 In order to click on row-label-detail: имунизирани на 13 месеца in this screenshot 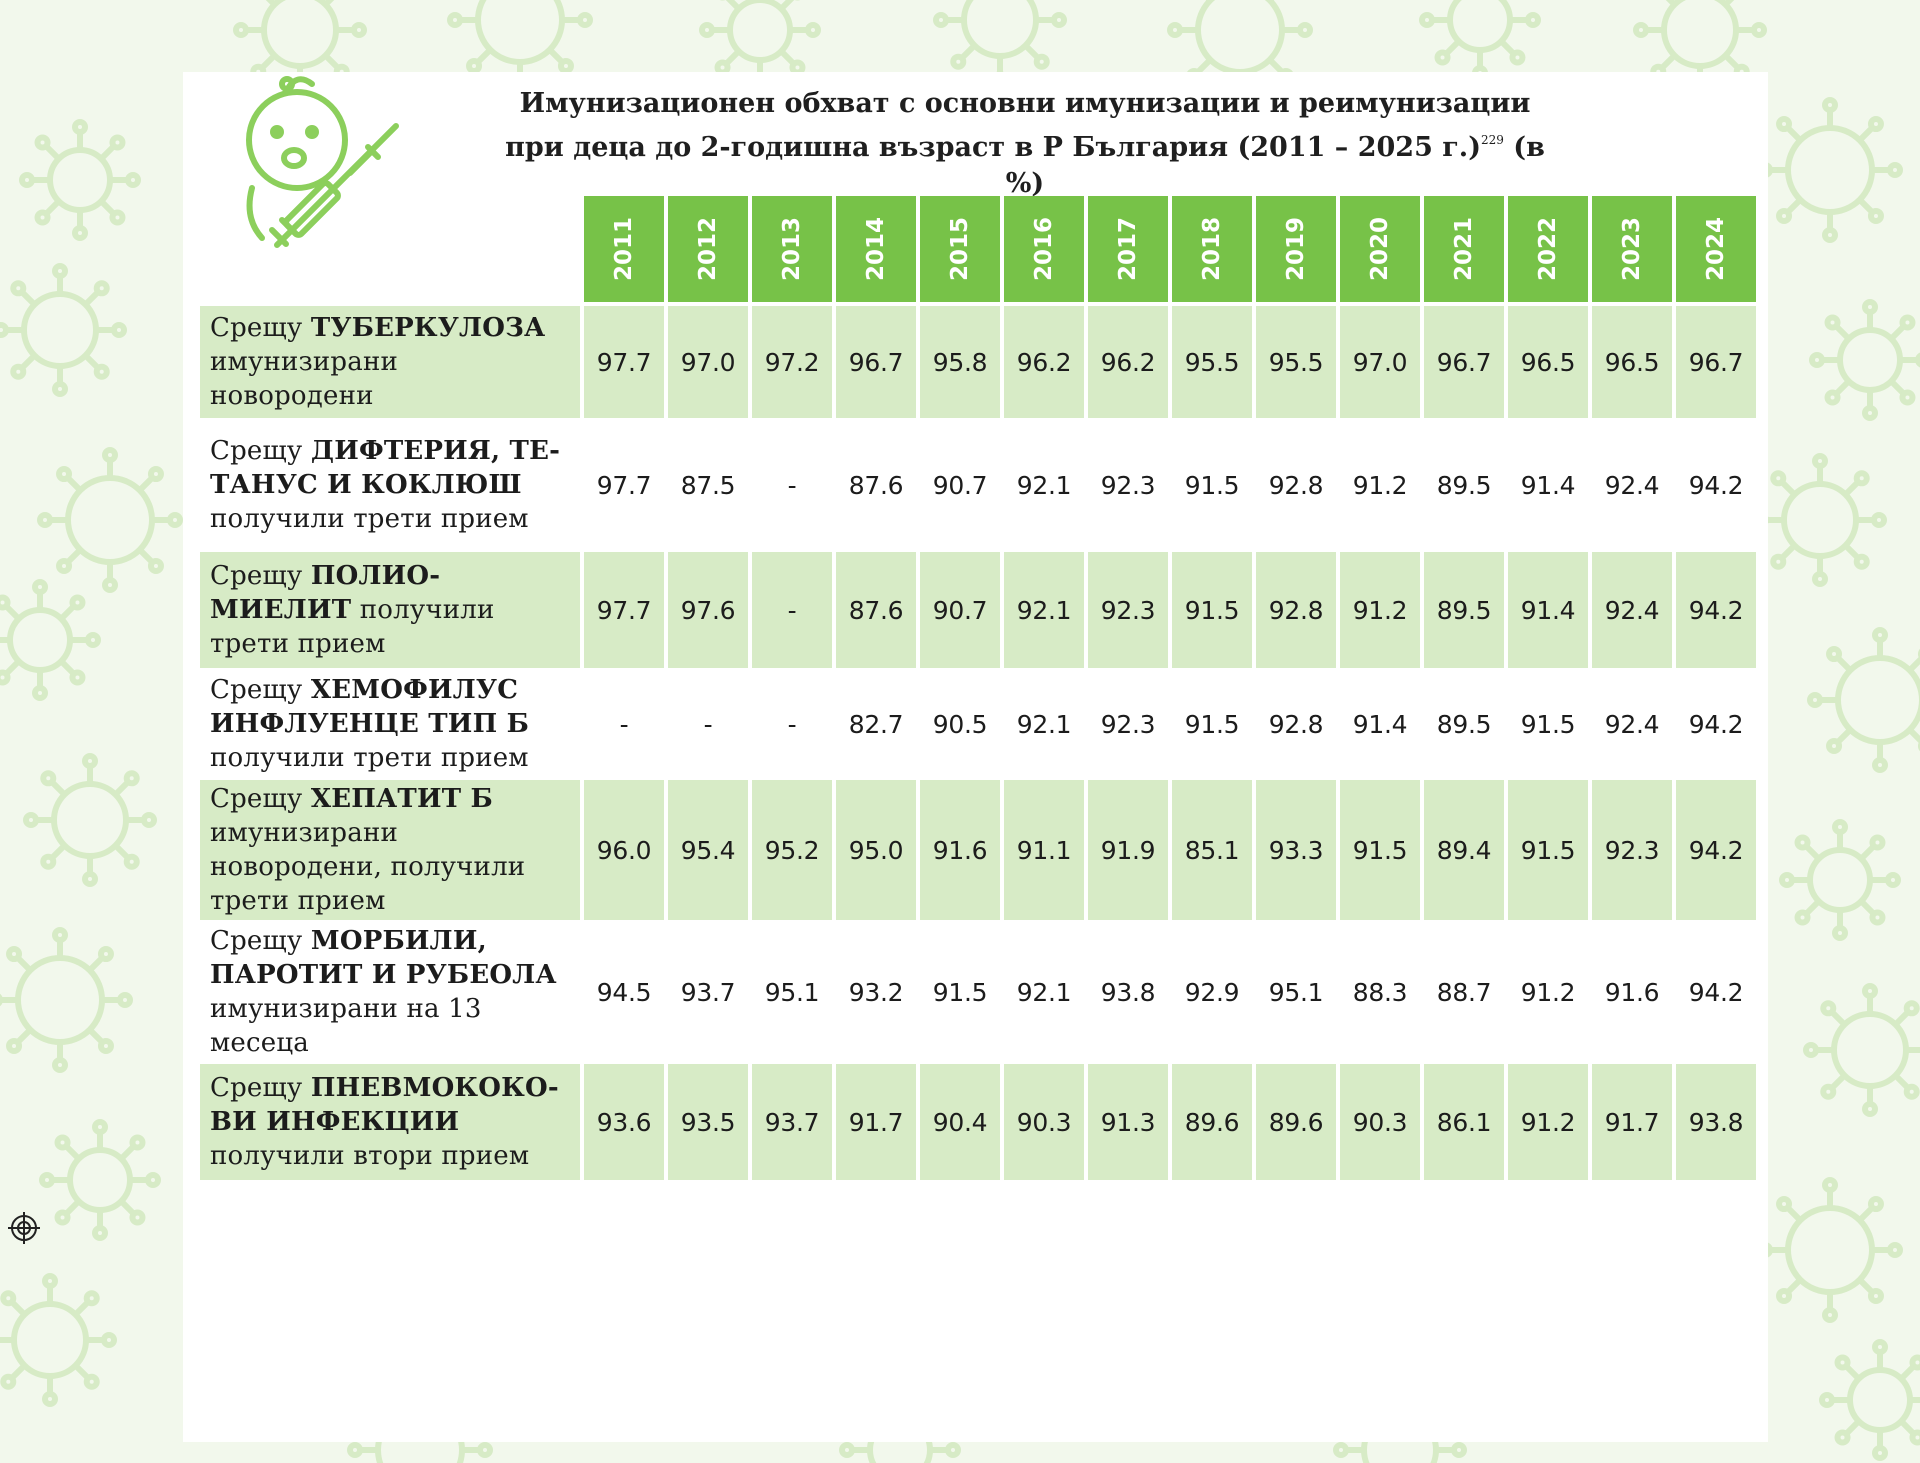, I will do `click(346, 1026)`.